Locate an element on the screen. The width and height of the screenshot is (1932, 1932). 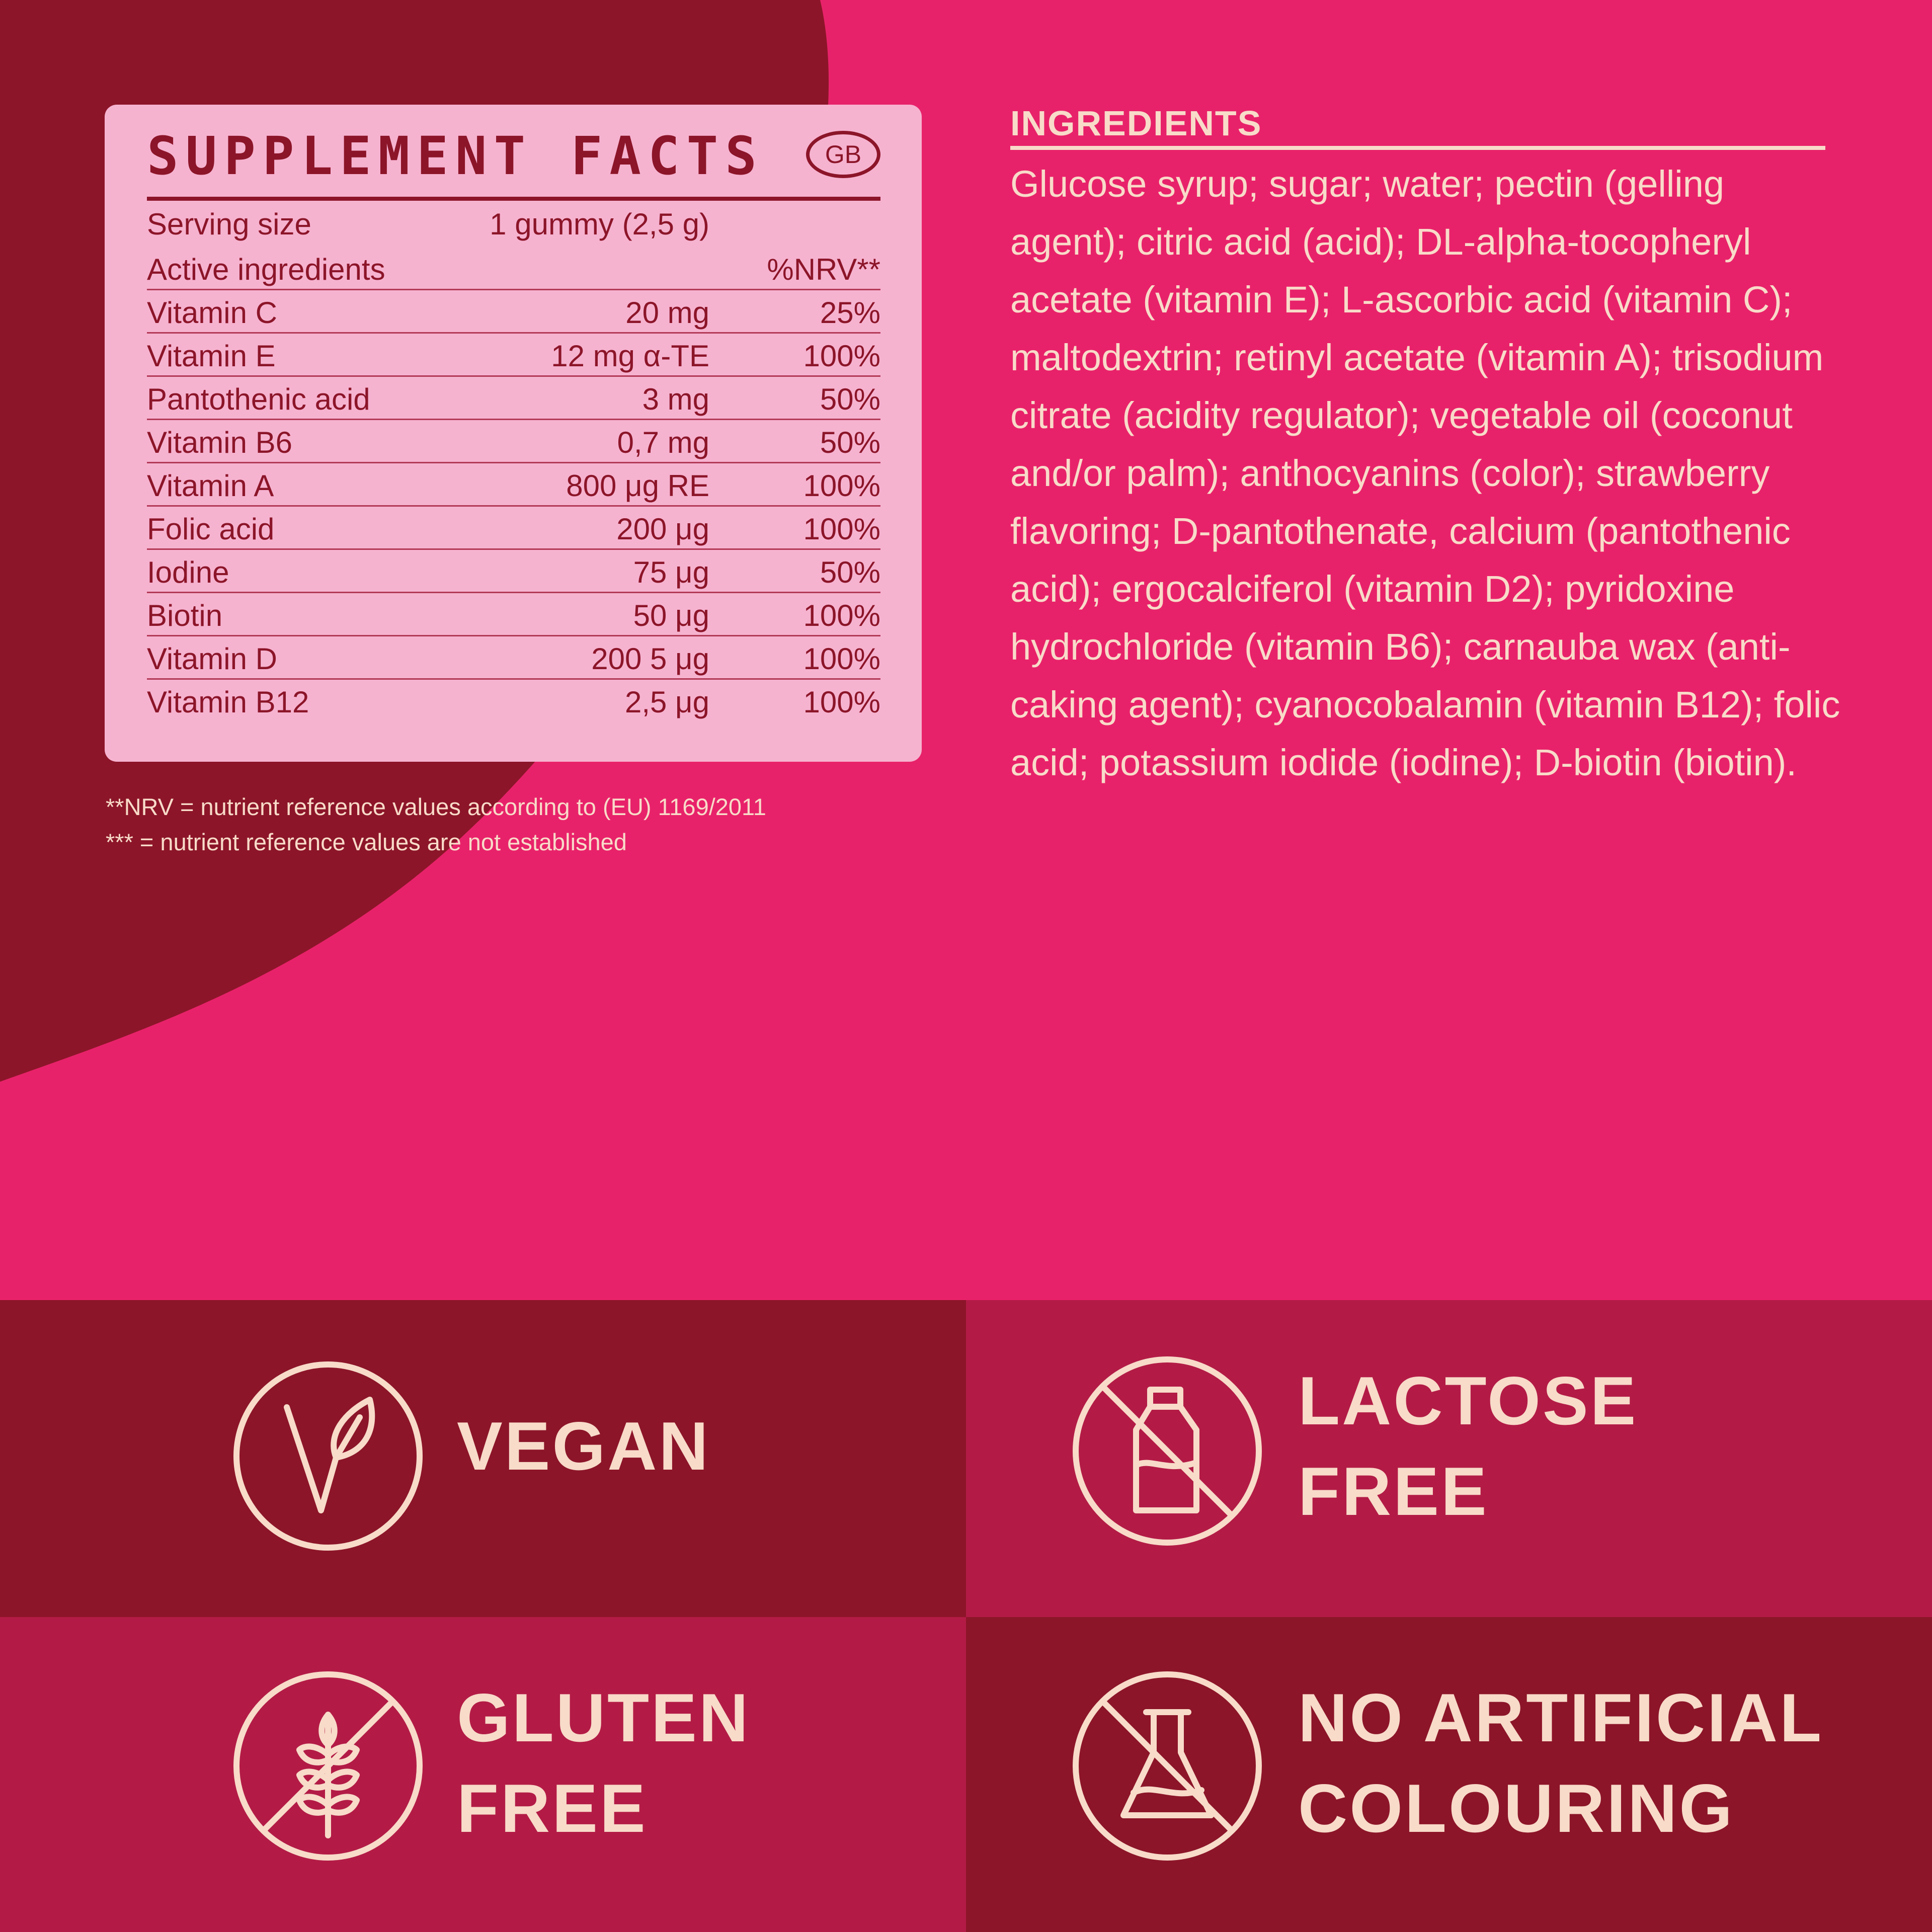
nutrient-name: Biotin is located at coordinates (185, 615).